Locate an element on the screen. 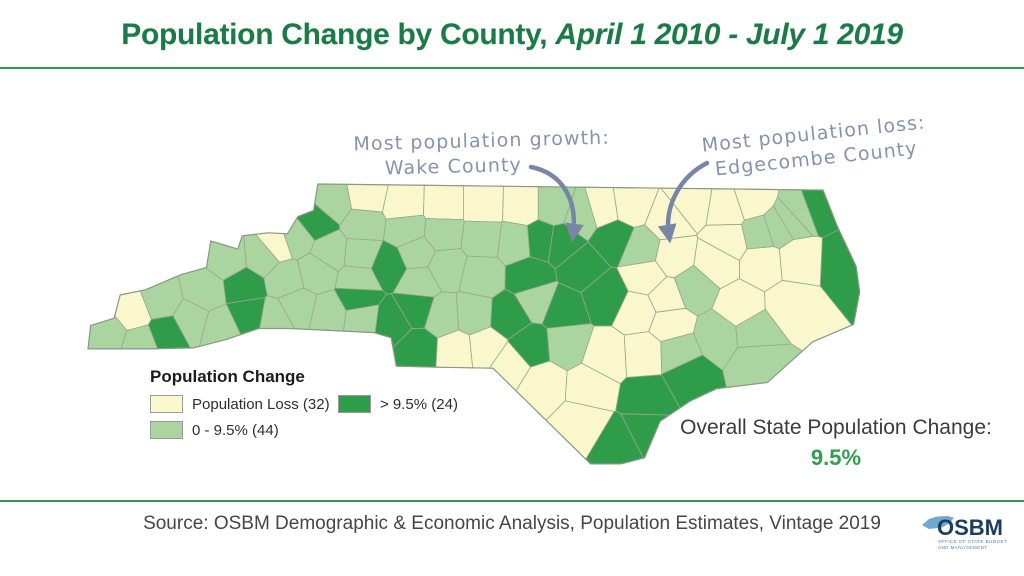 Image resolution: width=1024 pixels, height=576 pixels. county-surry is located at coordinates (403, 202).